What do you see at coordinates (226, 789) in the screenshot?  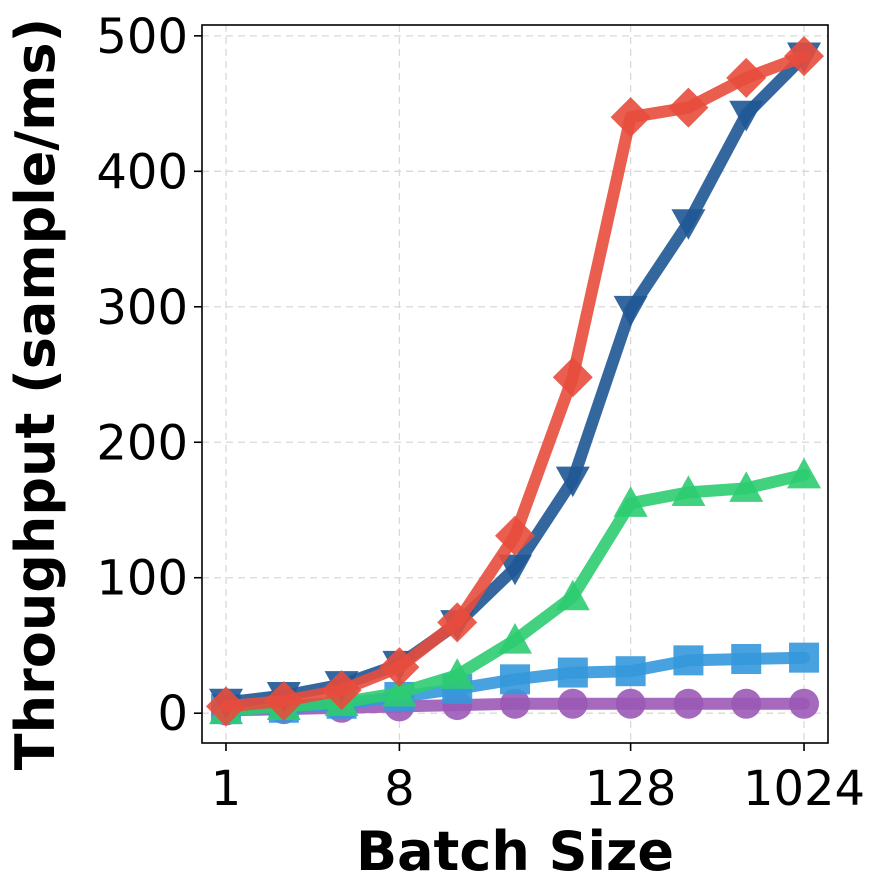 I see `x-tick-label: 1` at bounding box center [226, 789].